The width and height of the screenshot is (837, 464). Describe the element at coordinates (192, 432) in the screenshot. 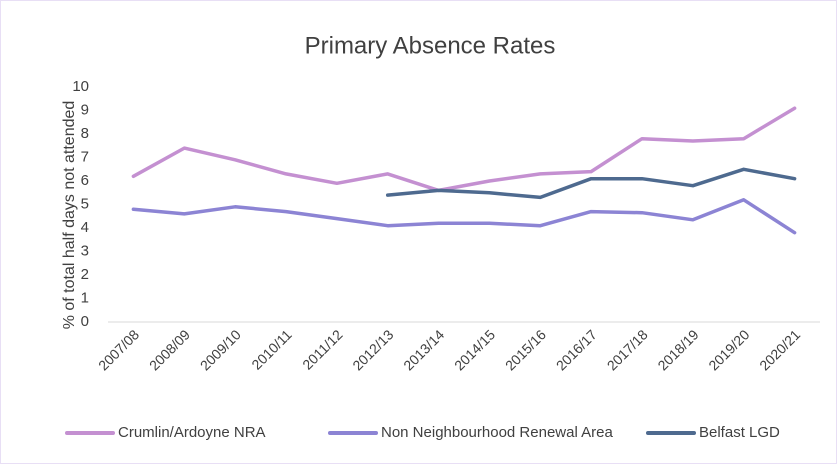

I see `legend-label: Crumlin/Ardoyne NRA` at that location.